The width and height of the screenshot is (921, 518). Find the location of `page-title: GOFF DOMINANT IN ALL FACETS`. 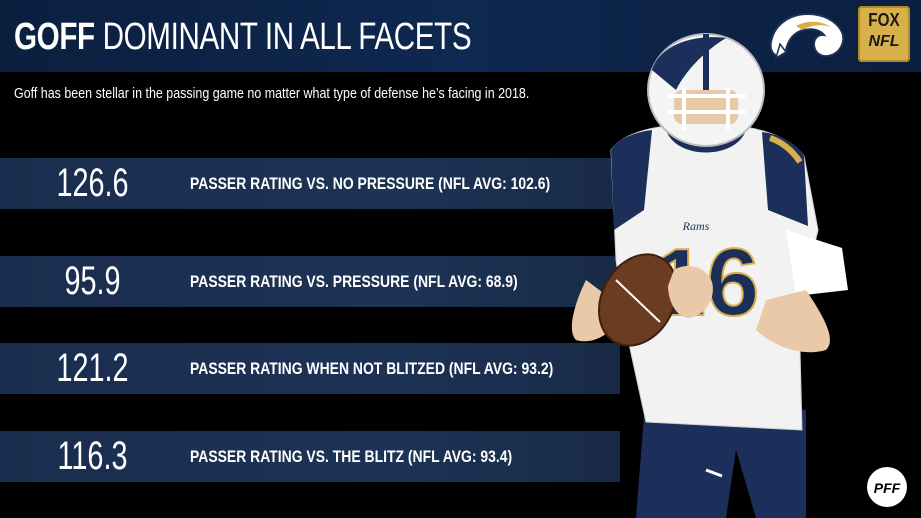

page-title: GOFF DOMINANT IN ALL FACETS is located at coordinates (243, 37).